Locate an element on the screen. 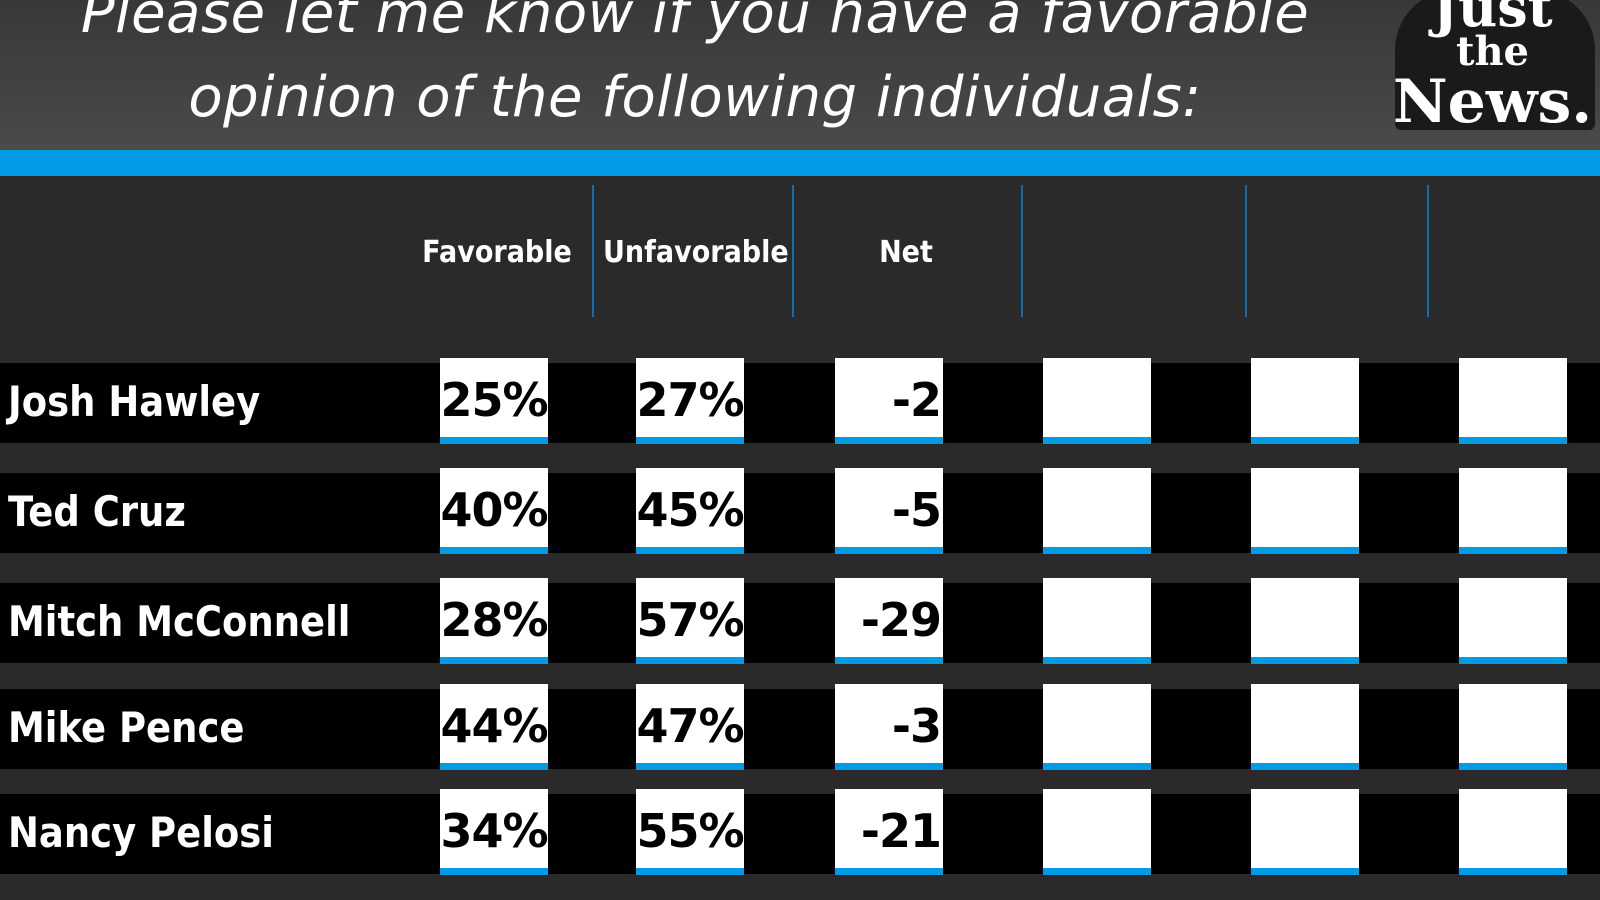 Image resolution: width=1600 pixels, height=900 pixels. unfavorable-value: 45% is located at coordinates (690, 510).